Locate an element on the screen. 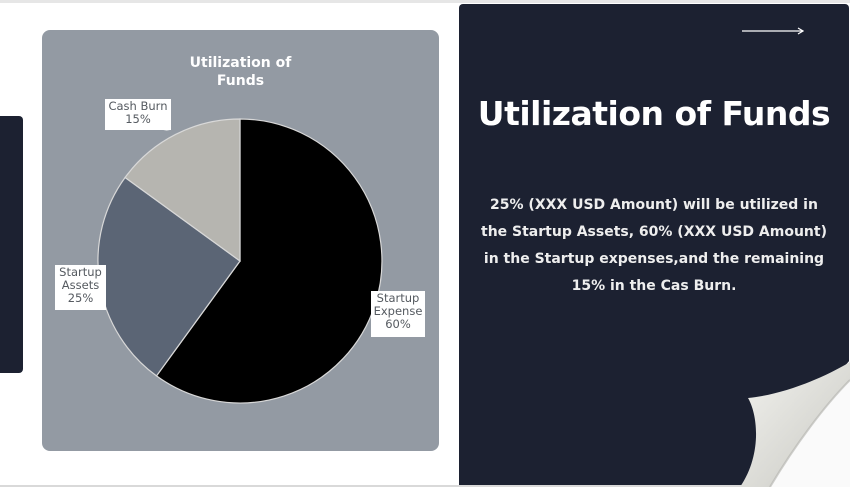 This screenshot has height=487, width=850. label-startup-assets-value: 25% is located at coordinates (80, 298).